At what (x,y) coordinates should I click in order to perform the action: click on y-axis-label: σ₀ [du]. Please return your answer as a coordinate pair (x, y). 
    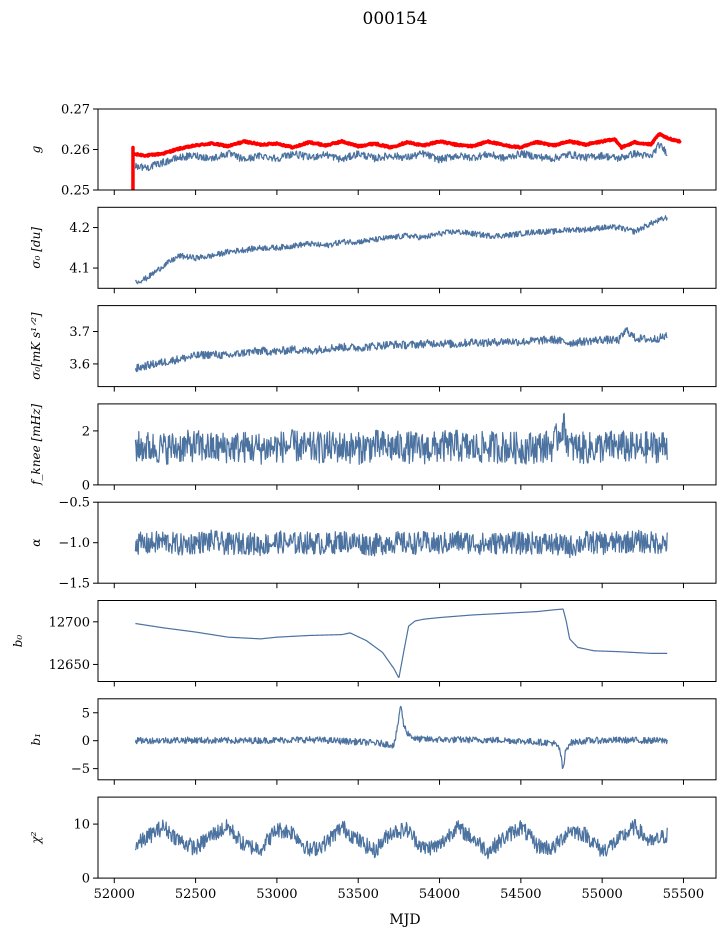
    Looking at the image, I should click on (36, 248).